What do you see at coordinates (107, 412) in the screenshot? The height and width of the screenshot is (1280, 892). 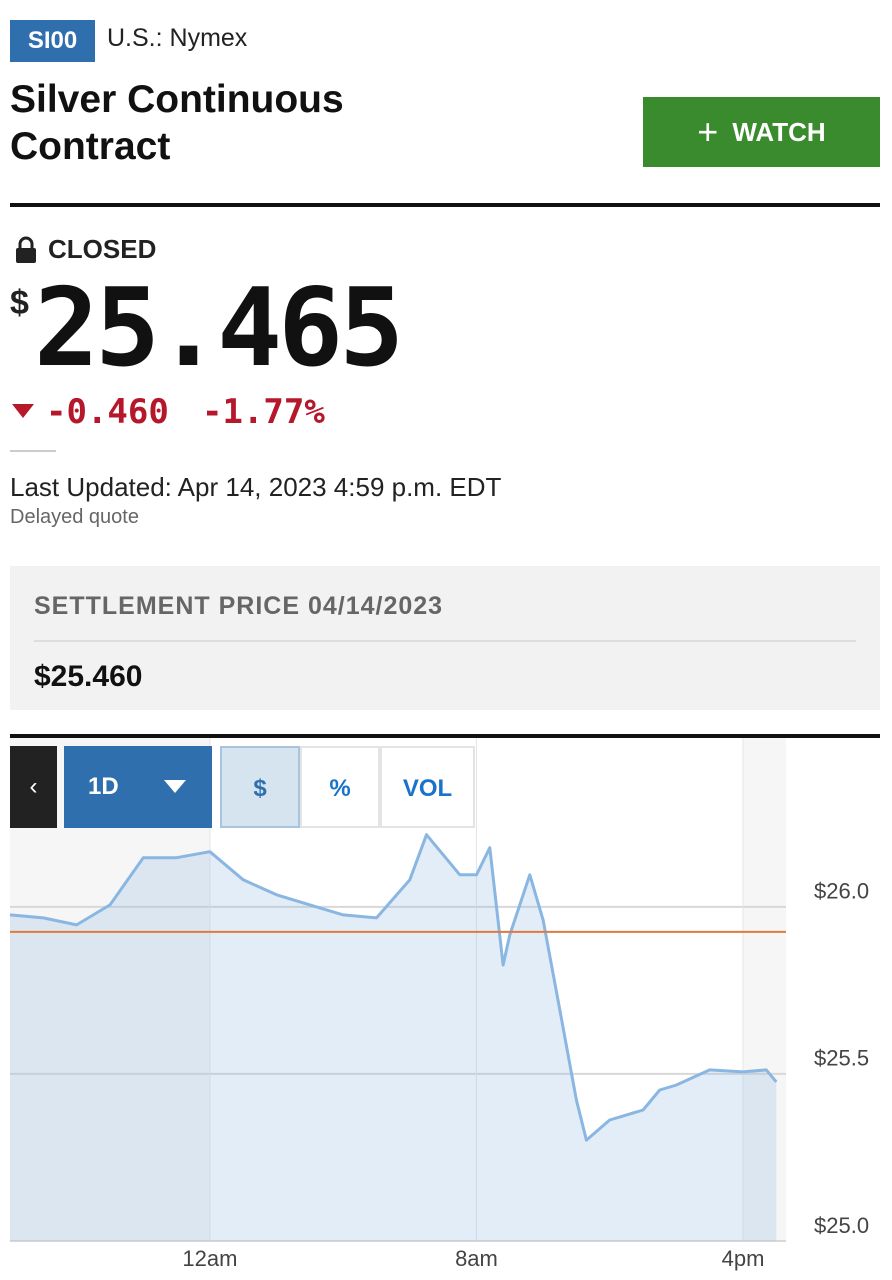 I see `change: -0.460` at bounding box center [107, 412].